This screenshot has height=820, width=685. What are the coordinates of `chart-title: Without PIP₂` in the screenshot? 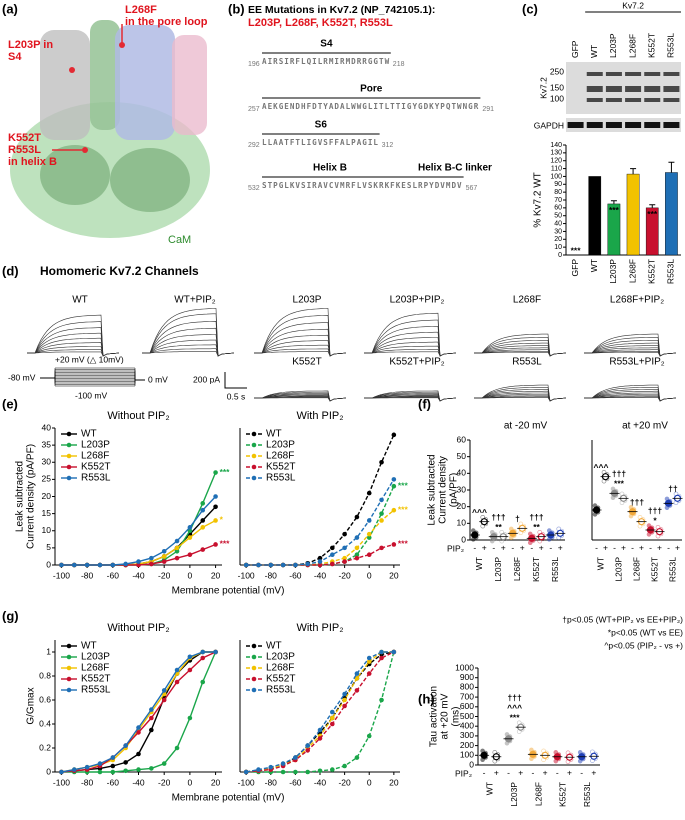 It's located at (138, 416).